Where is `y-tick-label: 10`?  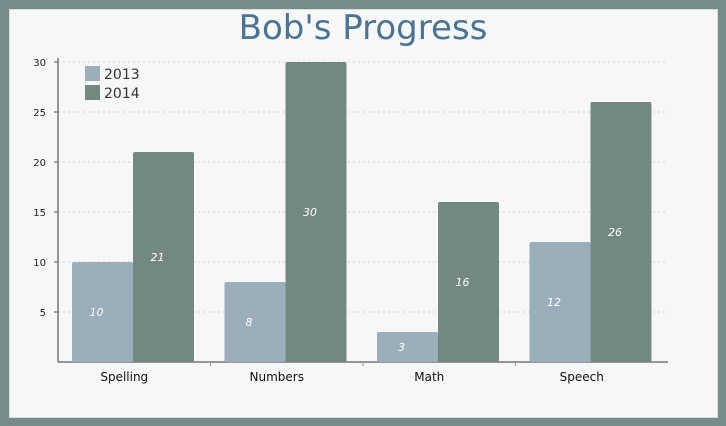 y-tick-label: 10 is located at coordinates (39, 263).